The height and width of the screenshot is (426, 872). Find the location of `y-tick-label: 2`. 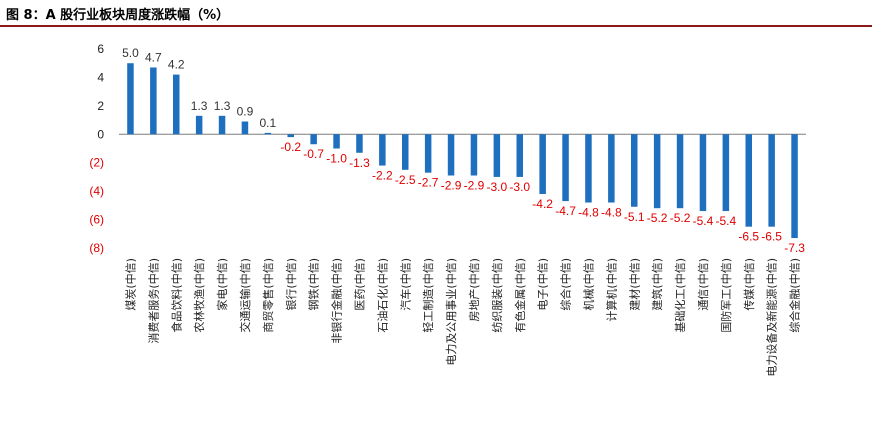

y-tick-label: 2 is located at coordinates (100, 106).